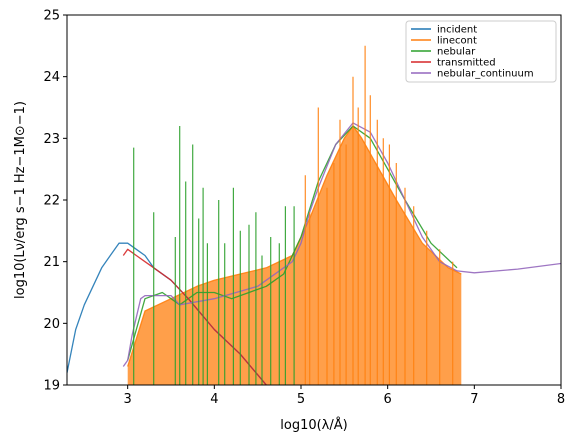 The height and width of the screenshot is (444, 575). What do you see at coordinates (128, 399) in the screenshot?
I see `x-tick-label: 3` at bounding box center [128, 399].